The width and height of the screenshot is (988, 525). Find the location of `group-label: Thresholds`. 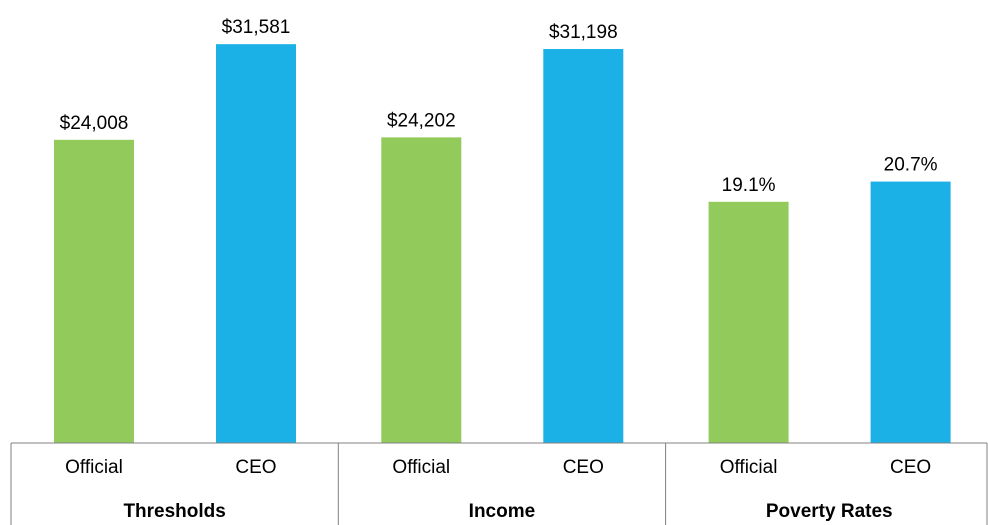

group-label: Thresholds is located at coordinates (174, 511).